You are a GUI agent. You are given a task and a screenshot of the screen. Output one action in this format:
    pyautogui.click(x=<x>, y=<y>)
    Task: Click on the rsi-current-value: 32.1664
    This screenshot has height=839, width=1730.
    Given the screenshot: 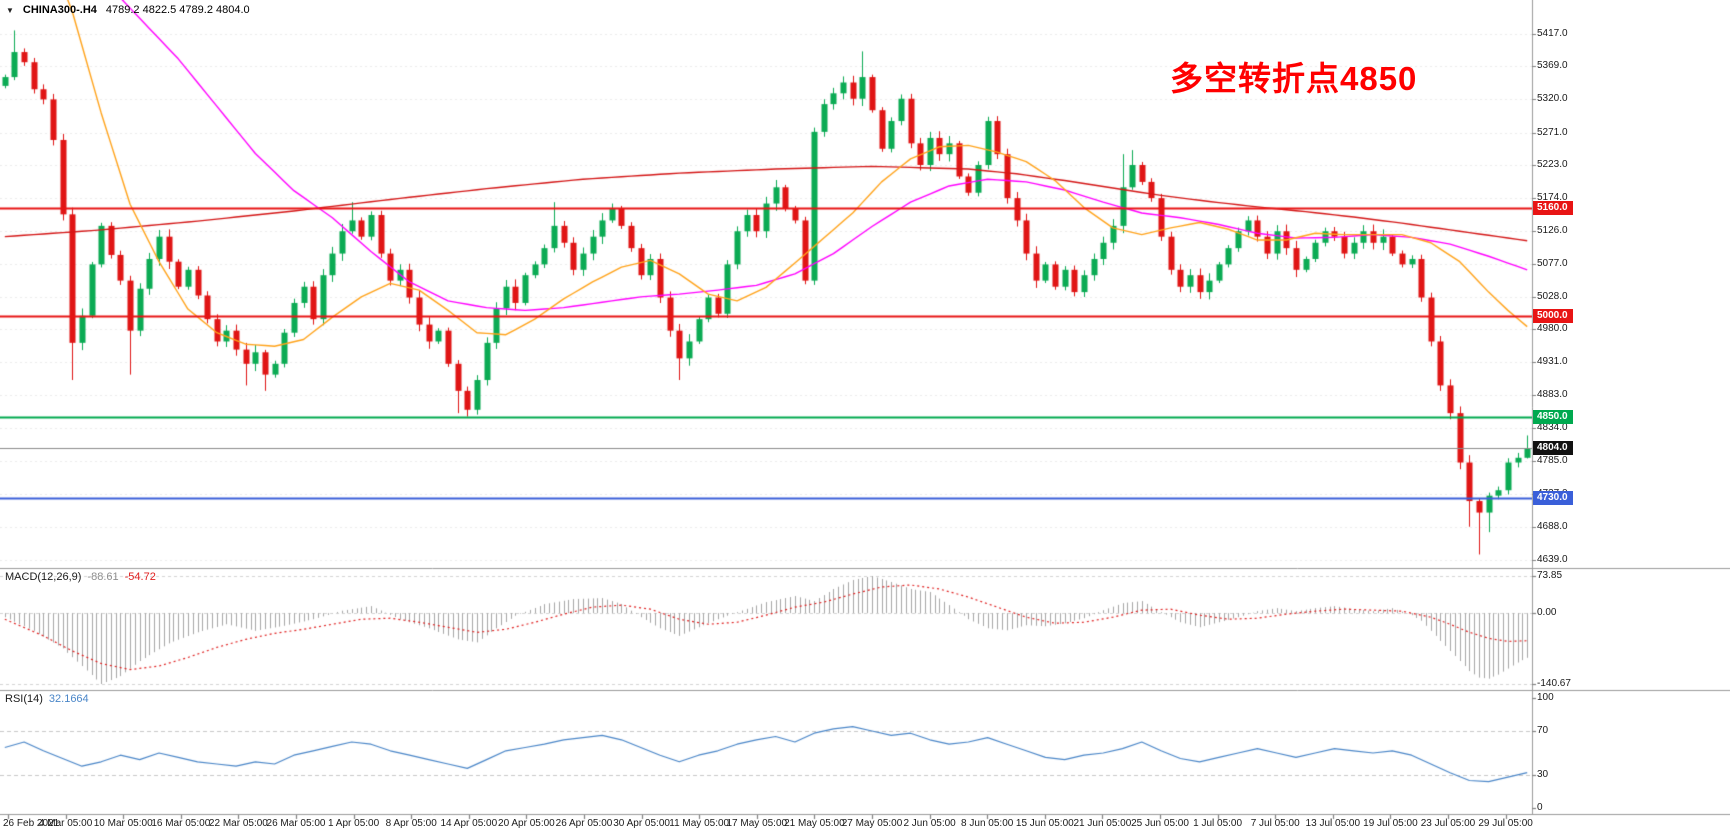 What is the action you would take?
    pyautogui.click(x=68, y=699)
    